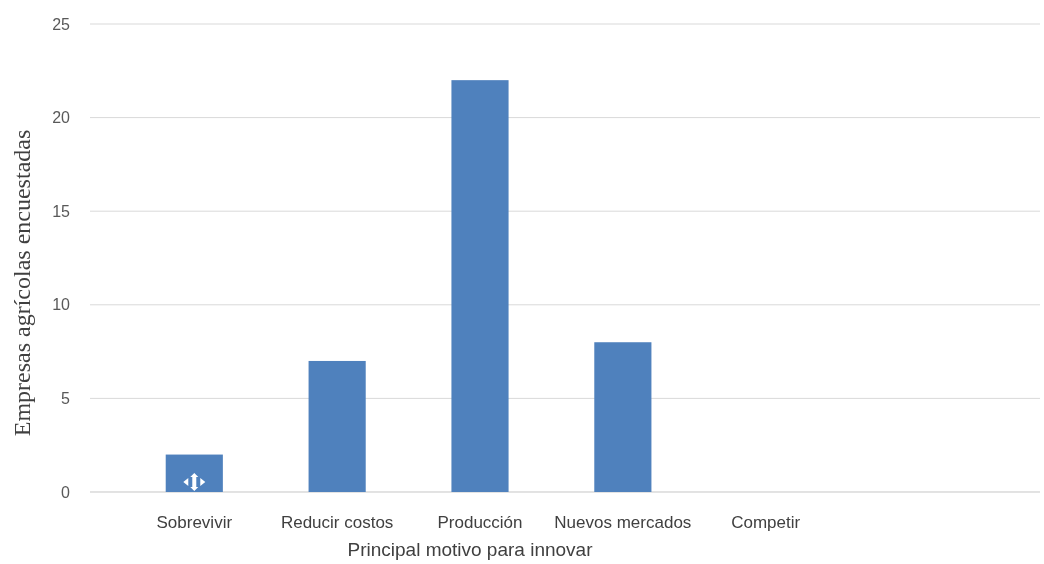 The width and height of the screenshot is (1044, 564). Describe the element at coordinates (337, 522) in the screenshot. I see `x-tick-label: Reducir costos` at that location.